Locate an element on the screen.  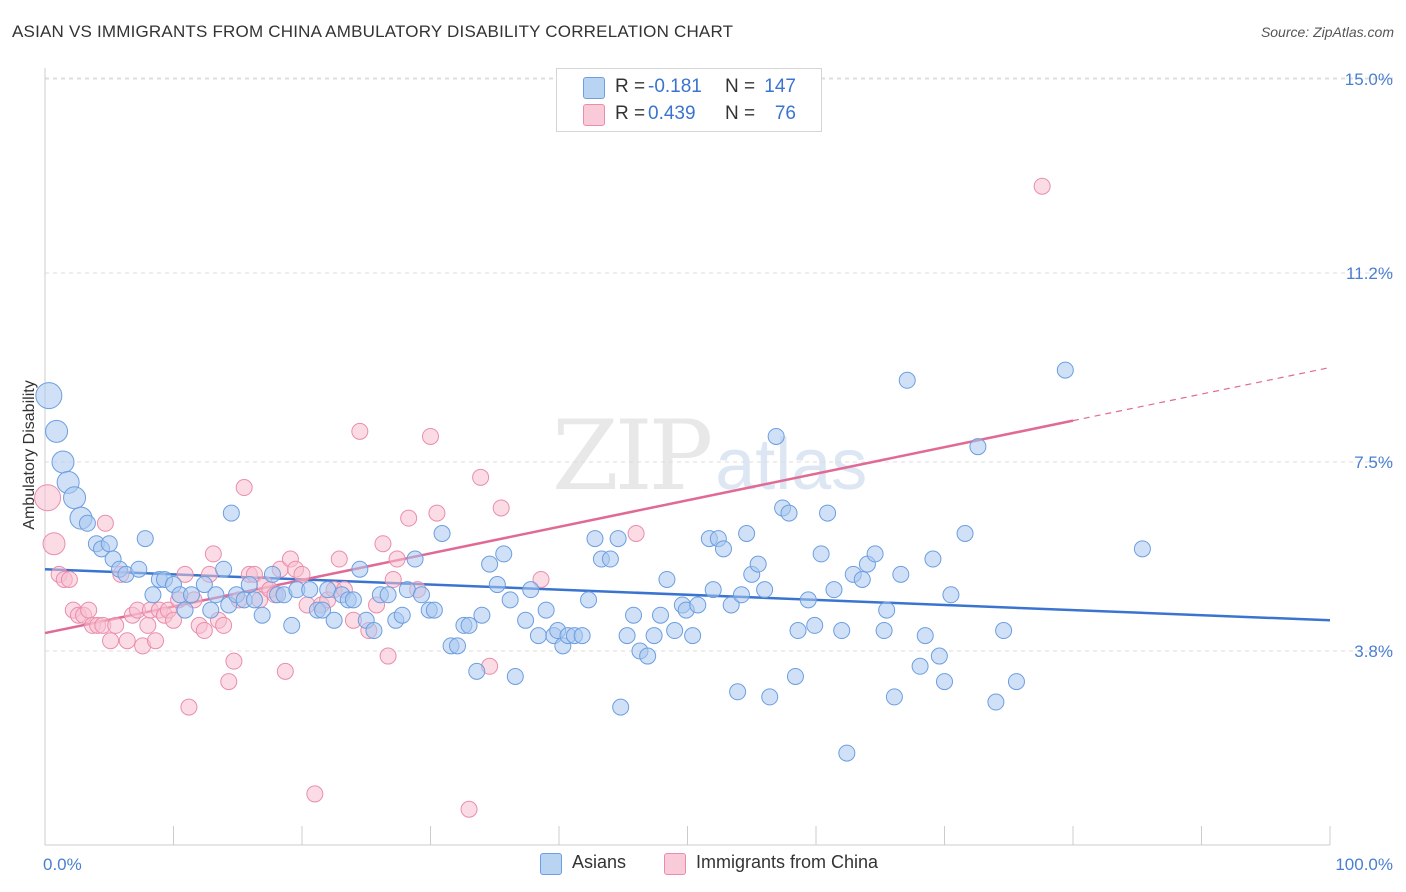
n-value: 76 is located at coordinates (785, 113).